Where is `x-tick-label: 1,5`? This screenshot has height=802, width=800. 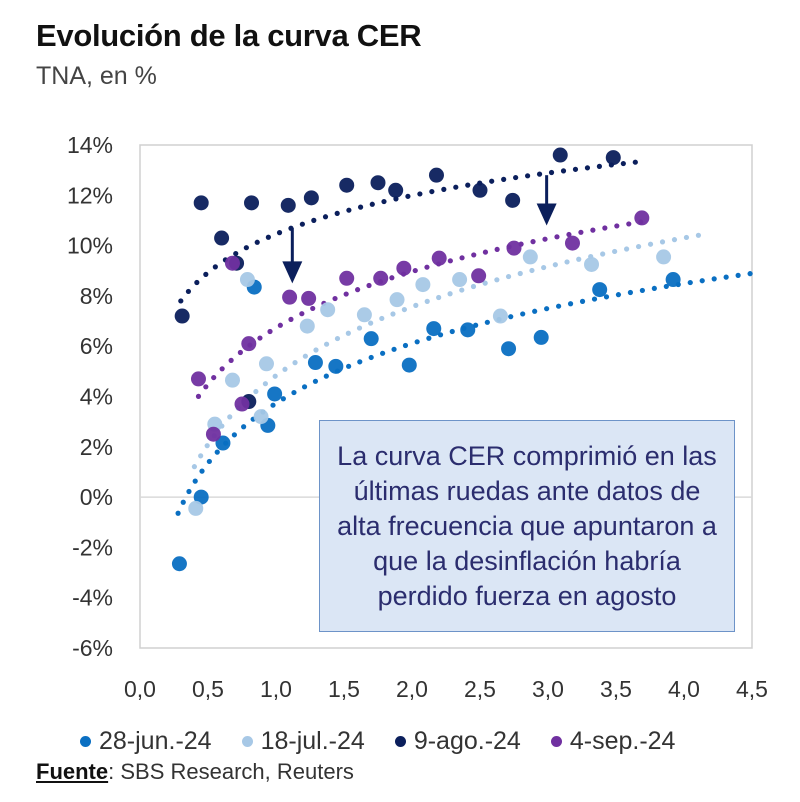
x-tick-label: 1,5 is located at coordinates (344, 689).